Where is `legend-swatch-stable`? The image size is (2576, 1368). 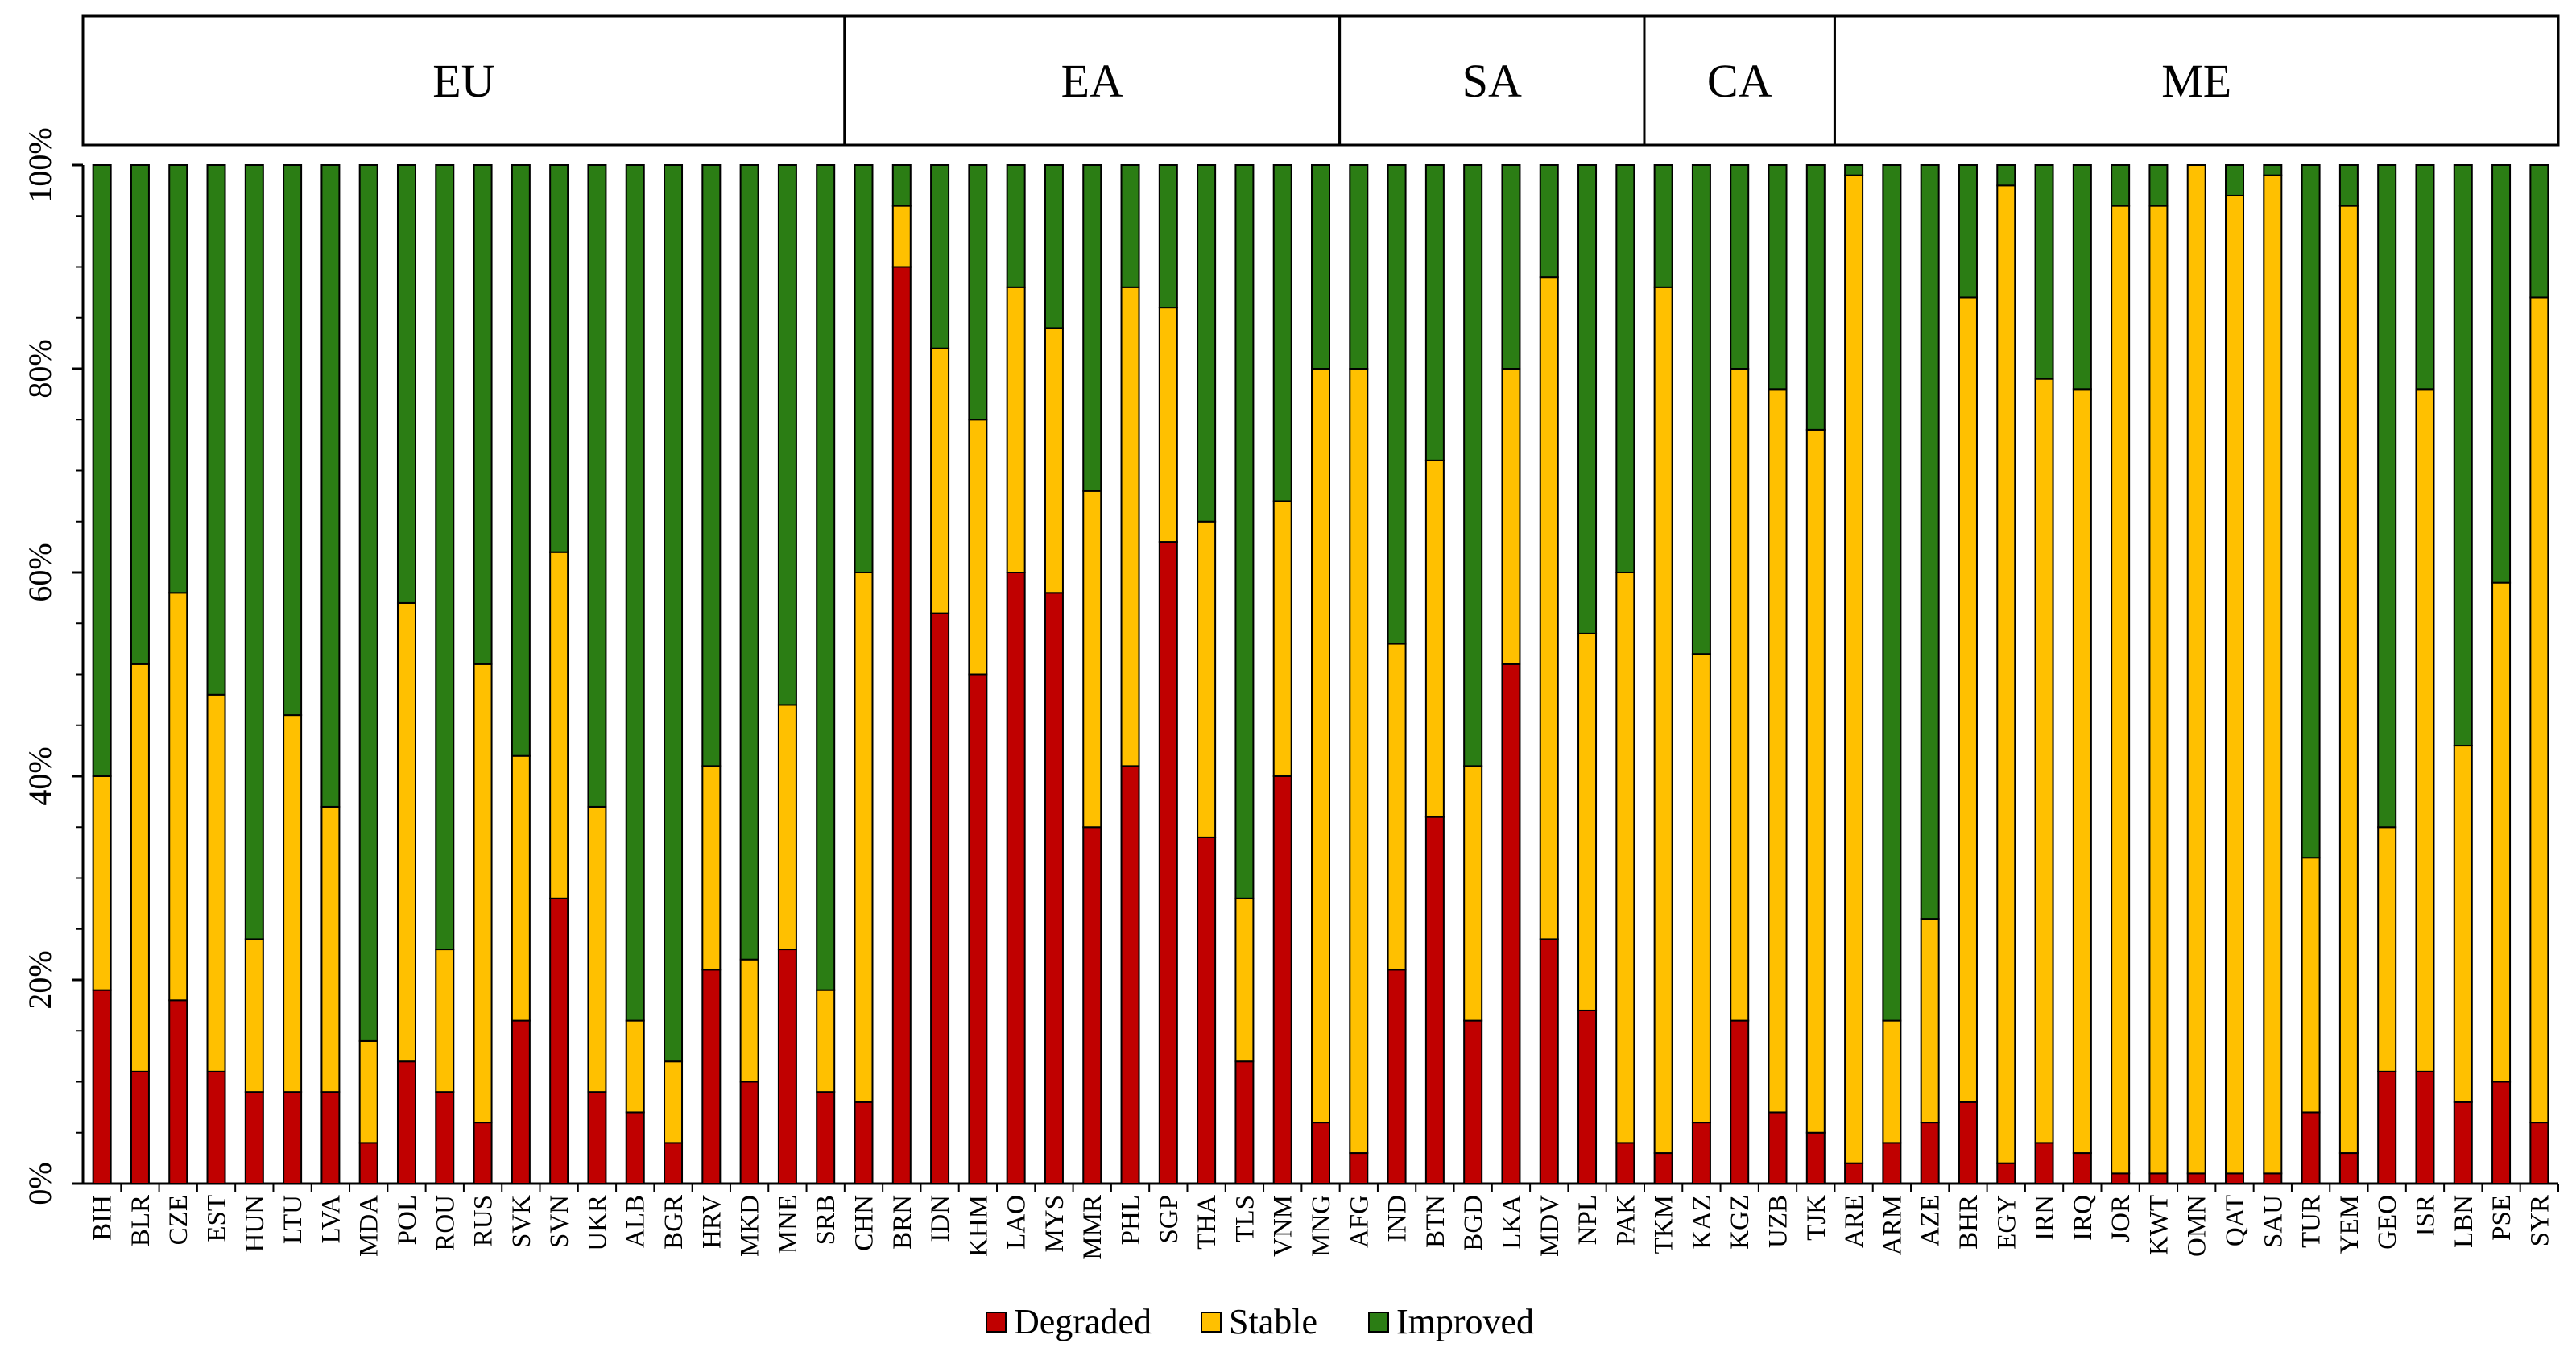 legend-swatch-stable is located at coordinates (1211, 1322).